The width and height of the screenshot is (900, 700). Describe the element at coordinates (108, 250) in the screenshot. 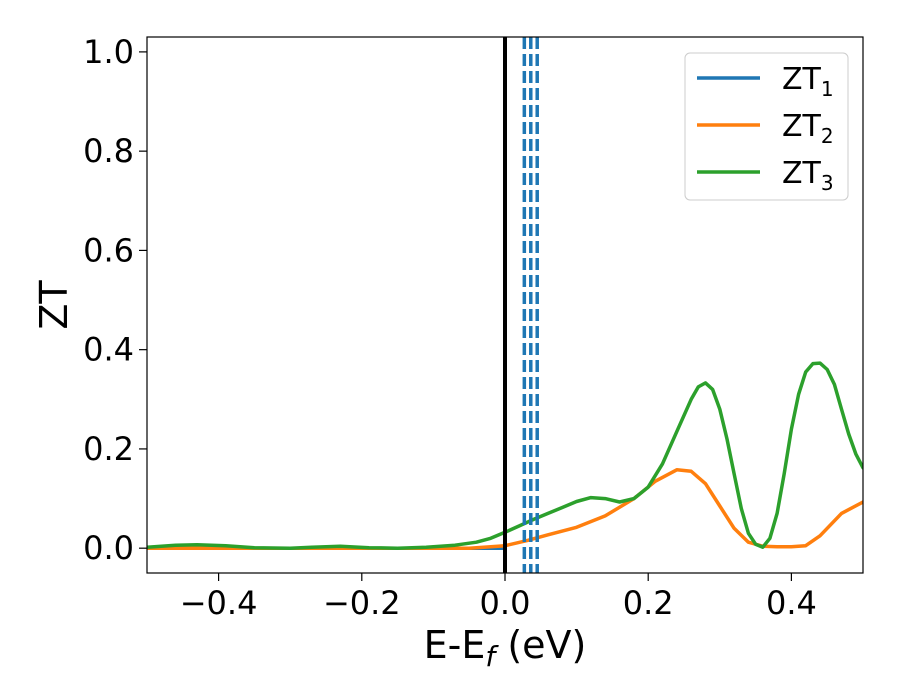

I see `y-tick-label: 0.6` at that location.